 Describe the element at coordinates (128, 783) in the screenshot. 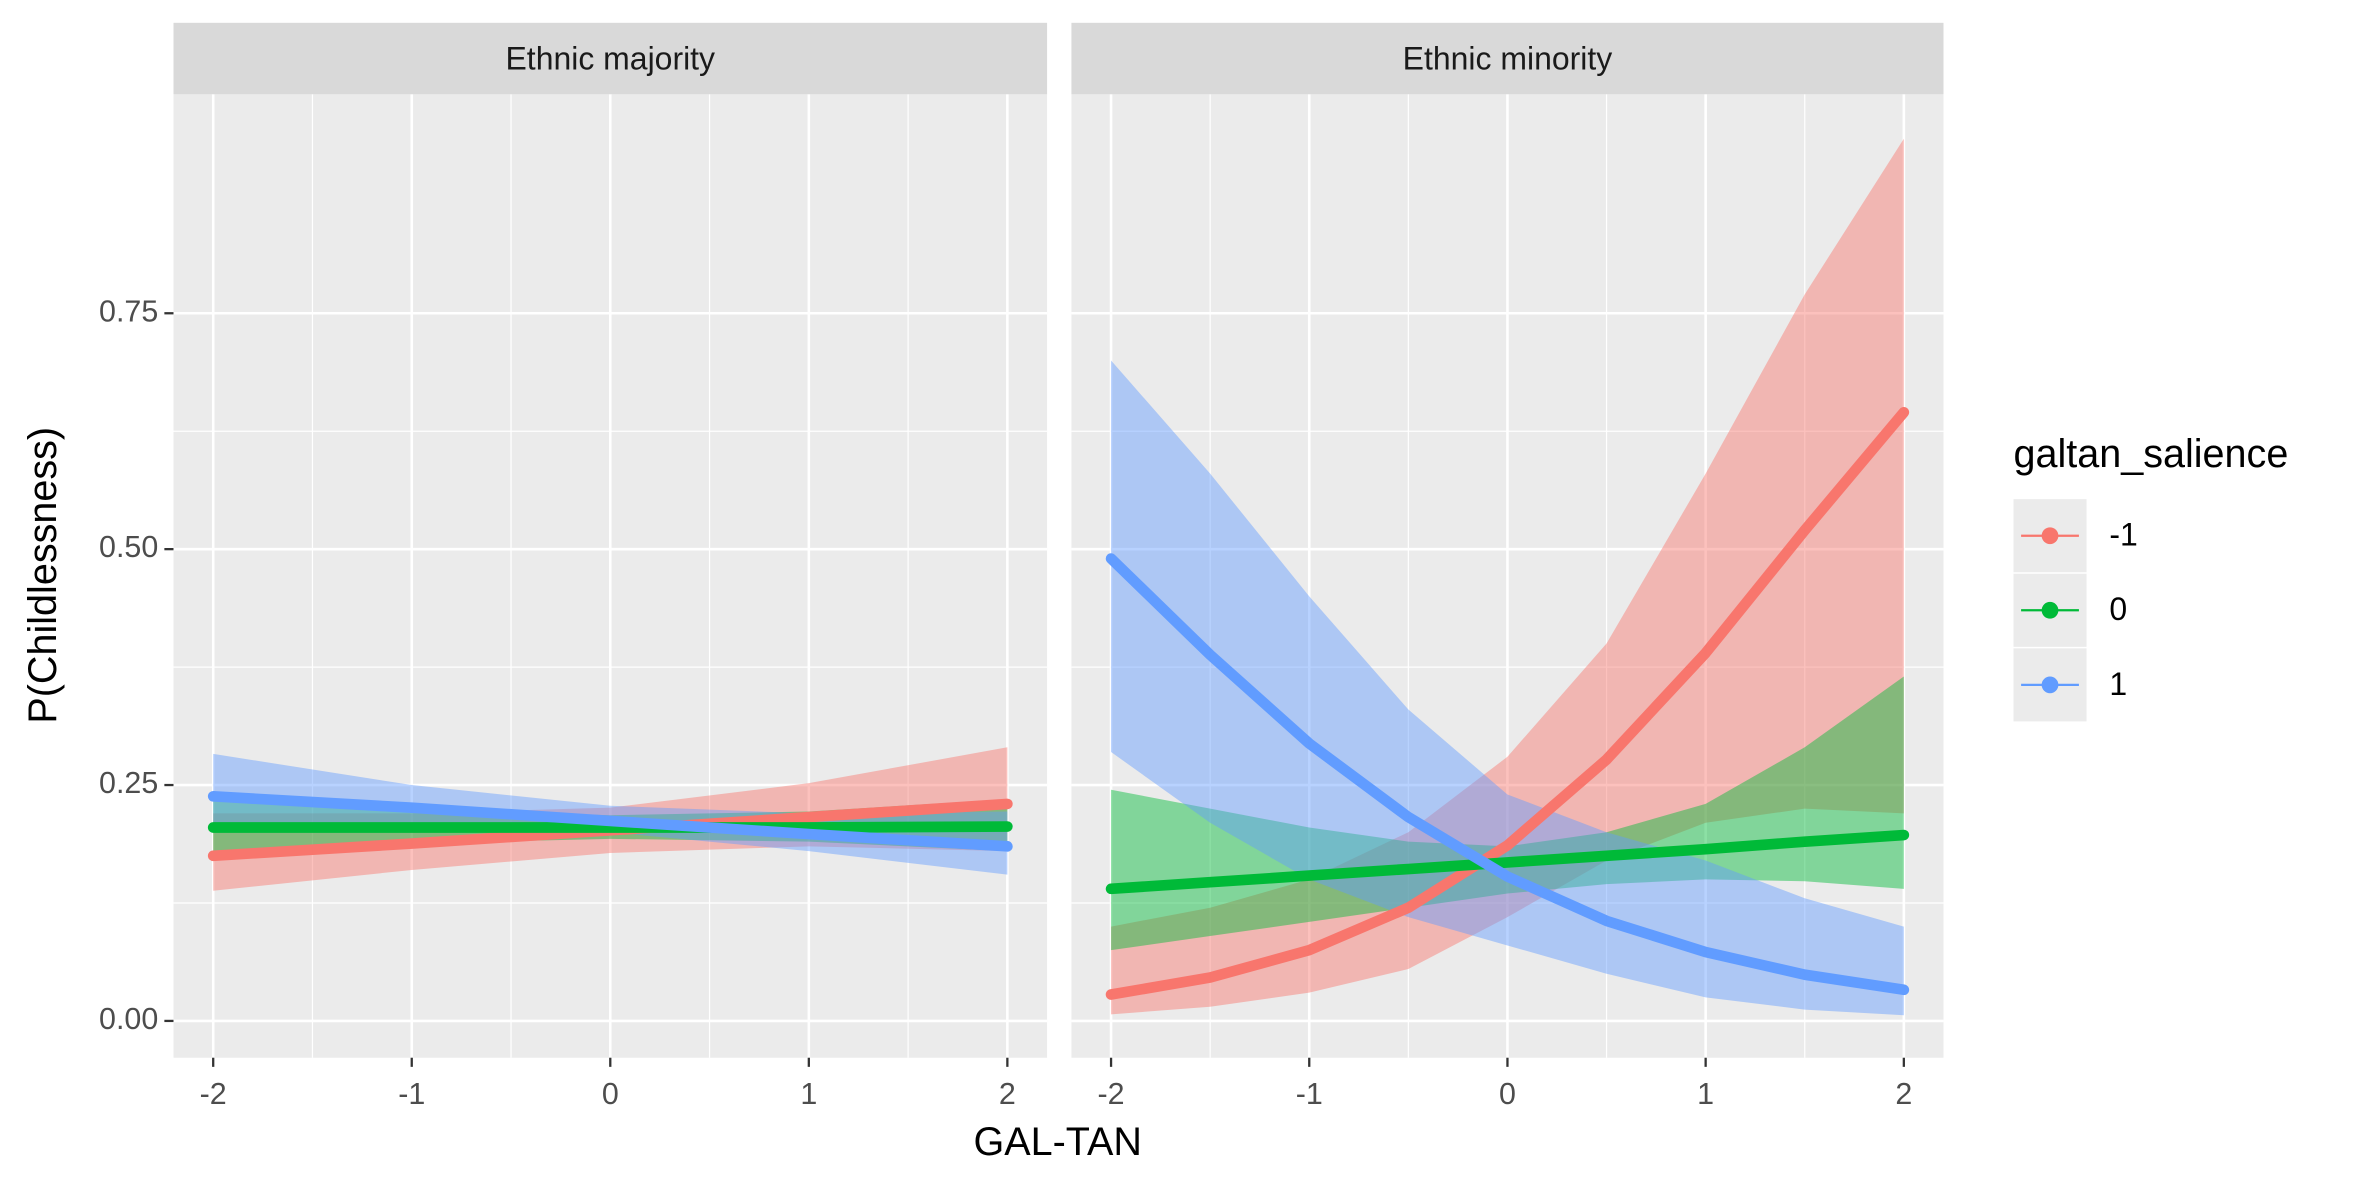

I see `y-tick-label: 0.25` at that location.